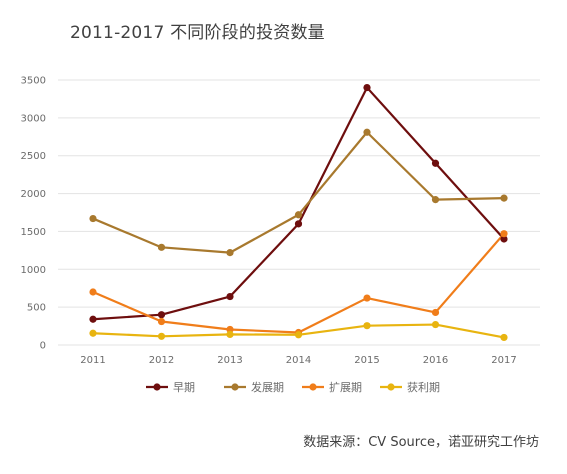 This screenshot has height=474, width=567. Describe the element at coordinates (197, 33) in the screenshot. I see `chart-title: 2011-2017 不同阶段的投资数量` at that location.